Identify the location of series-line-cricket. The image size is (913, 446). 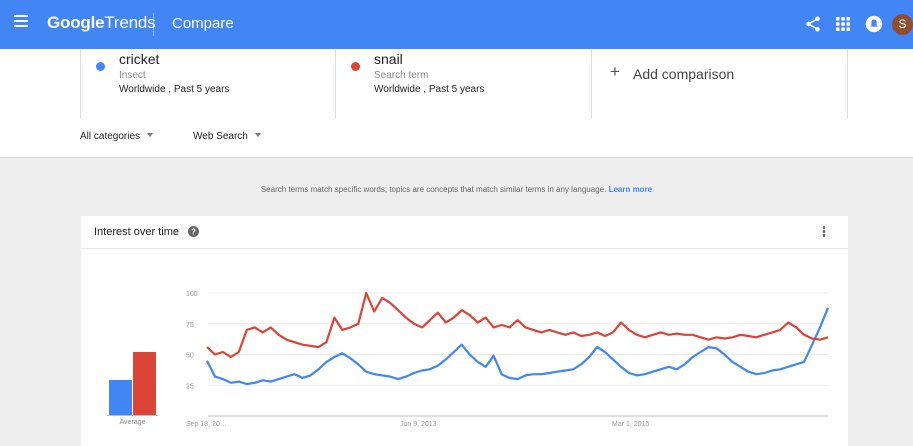
(518, 346).